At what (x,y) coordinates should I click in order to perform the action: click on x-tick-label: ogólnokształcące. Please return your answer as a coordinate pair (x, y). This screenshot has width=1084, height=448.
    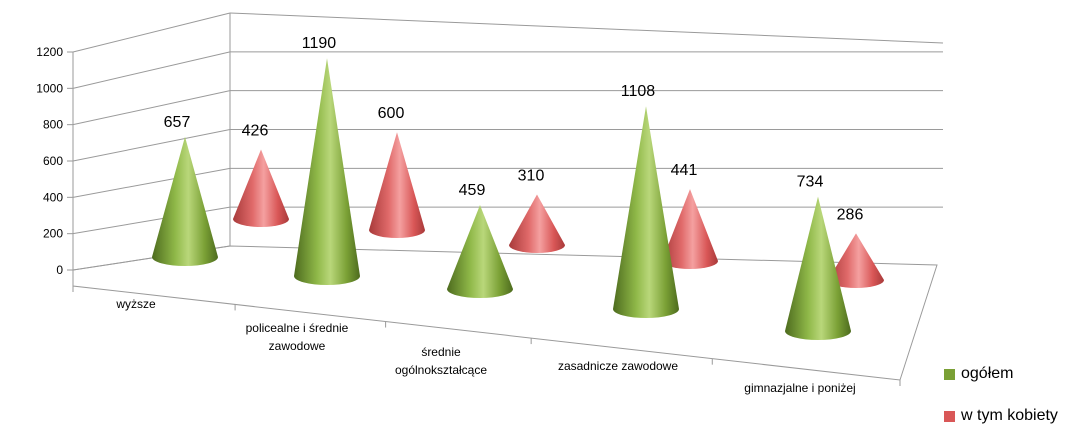
    Looking at the image, I should click on (441, 370).